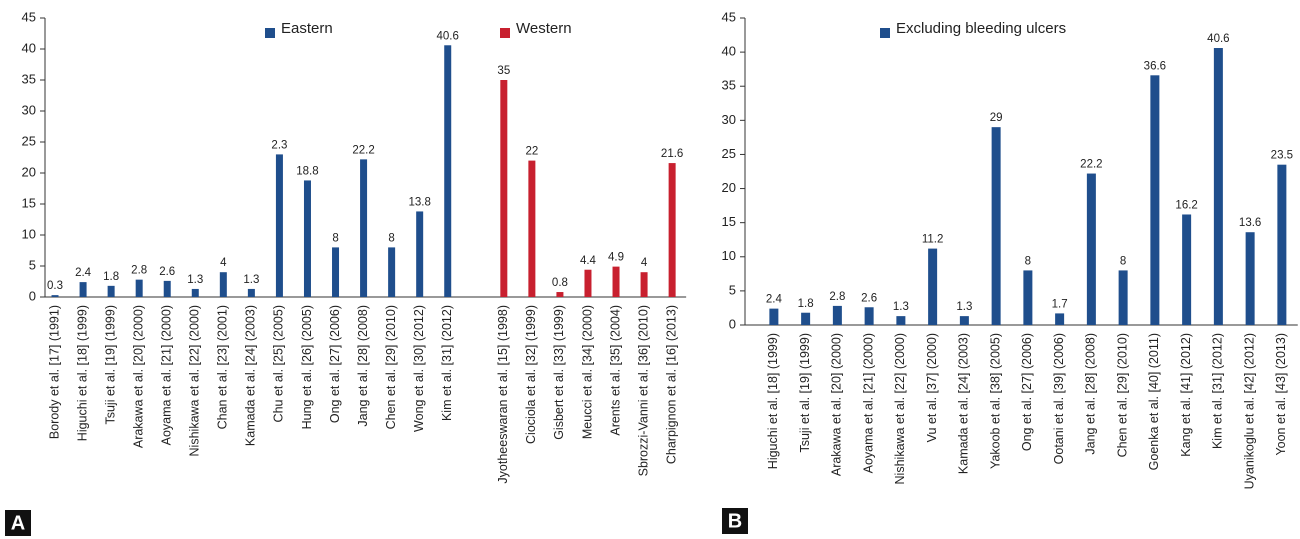  I want to click on x-tick-label: Charpignon et al. [16] (2013), so click(671, 384).